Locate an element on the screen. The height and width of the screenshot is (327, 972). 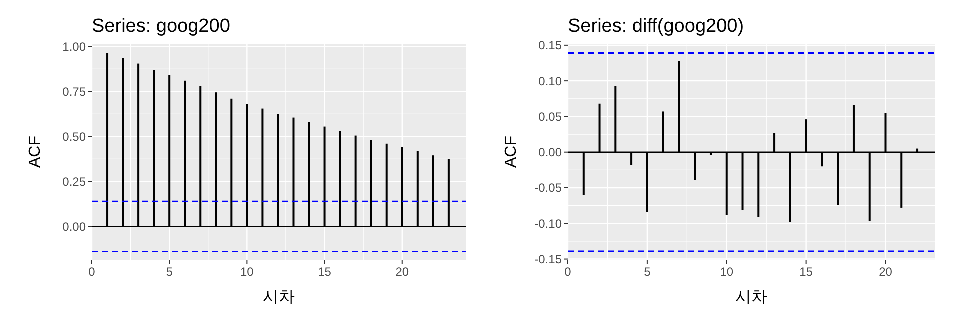
chart-title: Series: goog200 is located at coordinates (161, 26).